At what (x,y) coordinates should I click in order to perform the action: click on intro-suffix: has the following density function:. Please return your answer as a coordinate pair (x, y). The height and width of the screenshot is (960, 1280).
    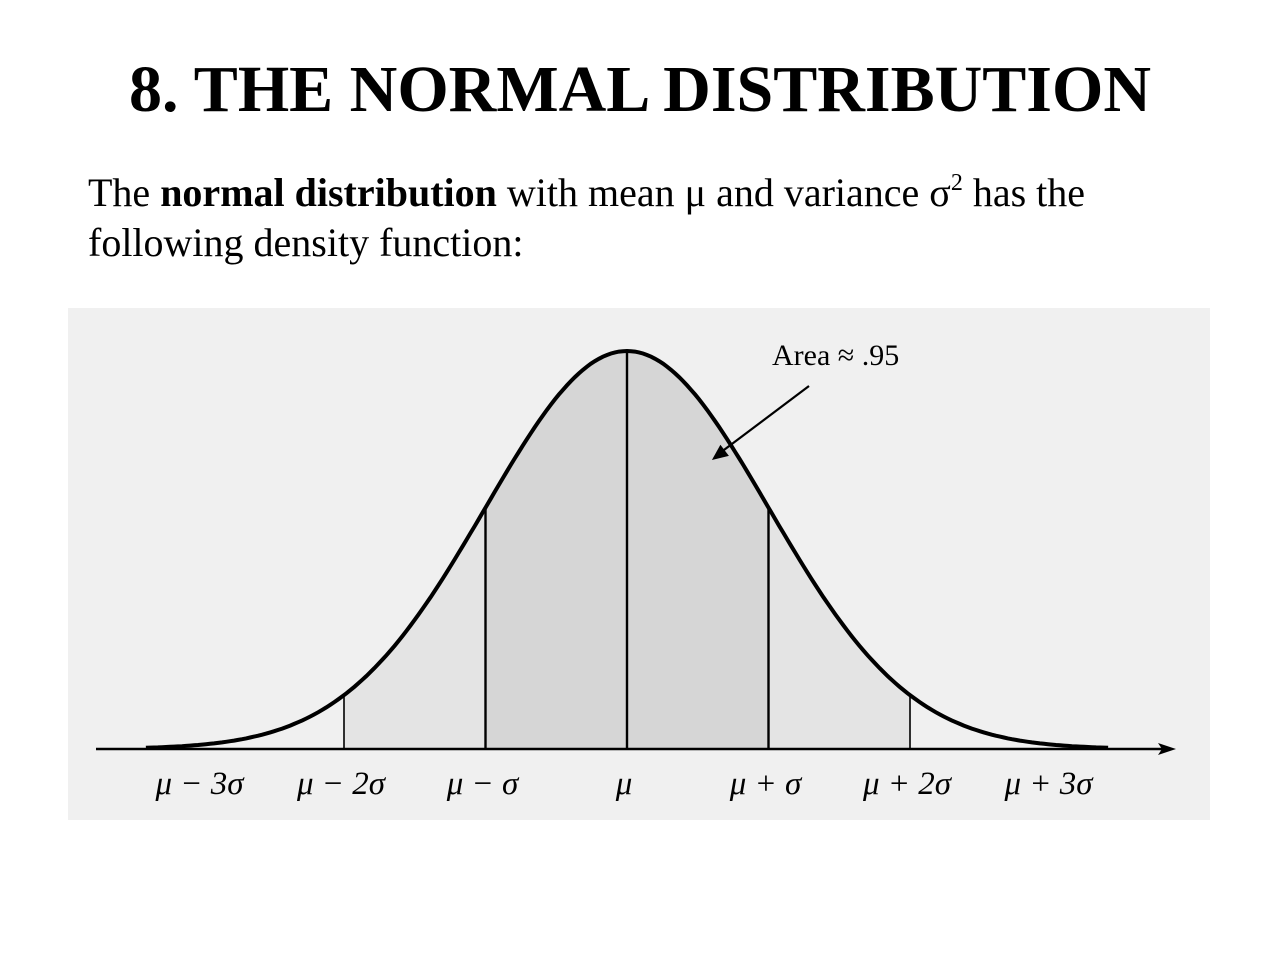
    Looking at the image, I should click on (587, 217).